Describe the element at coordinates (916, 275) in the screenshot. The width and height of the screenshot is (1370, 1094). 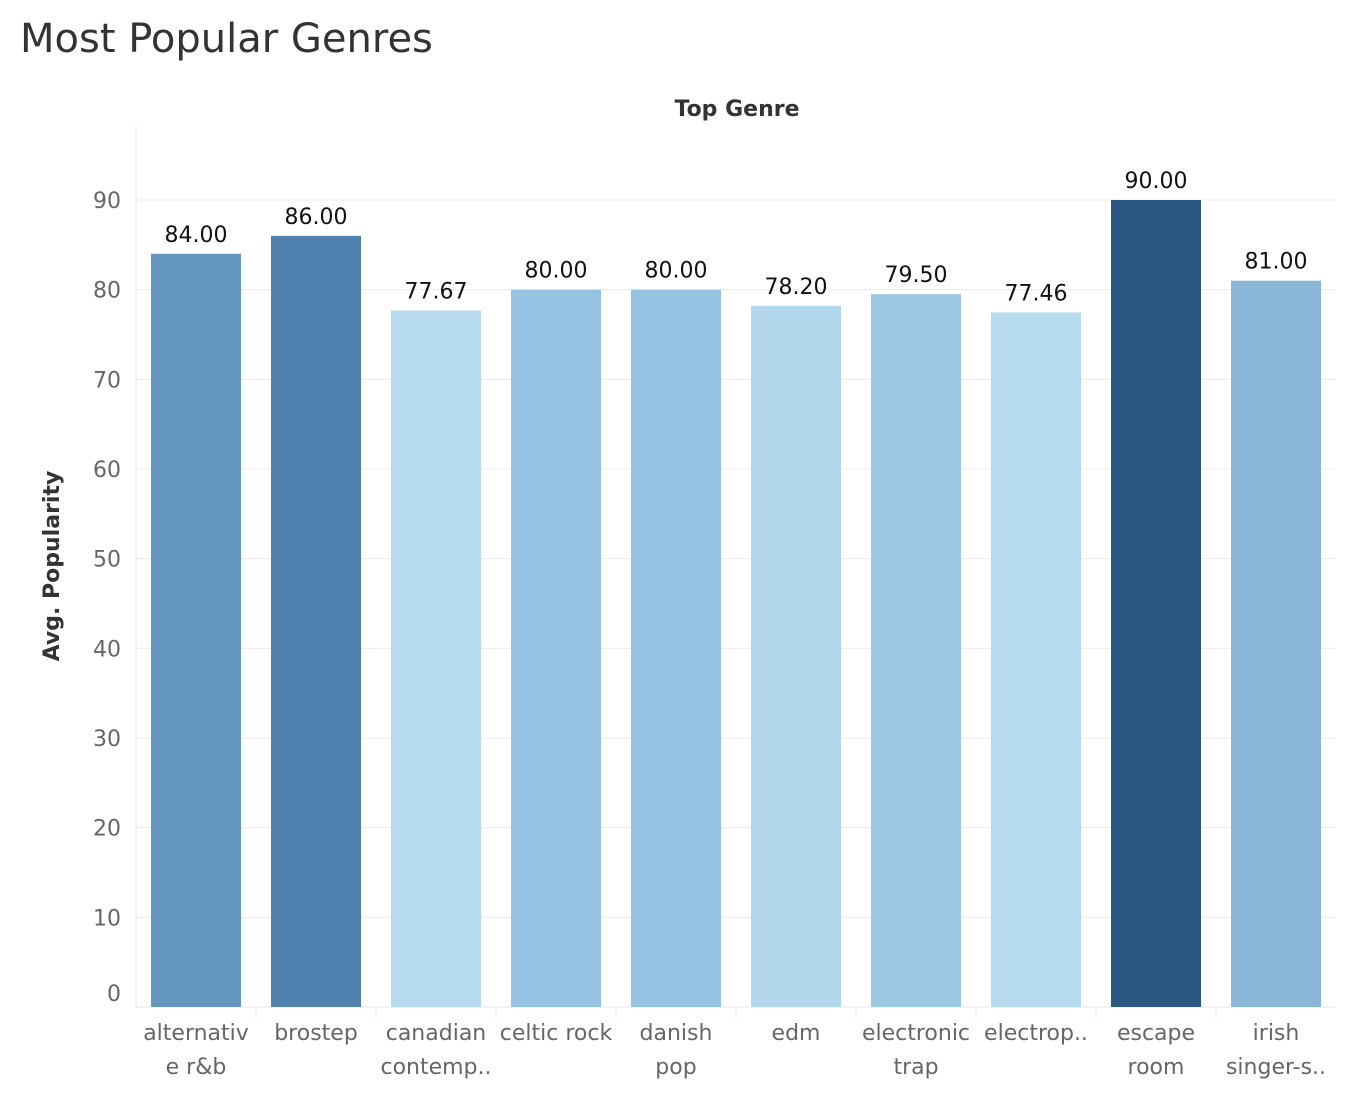
I see `data-label: 79.50` at that location.